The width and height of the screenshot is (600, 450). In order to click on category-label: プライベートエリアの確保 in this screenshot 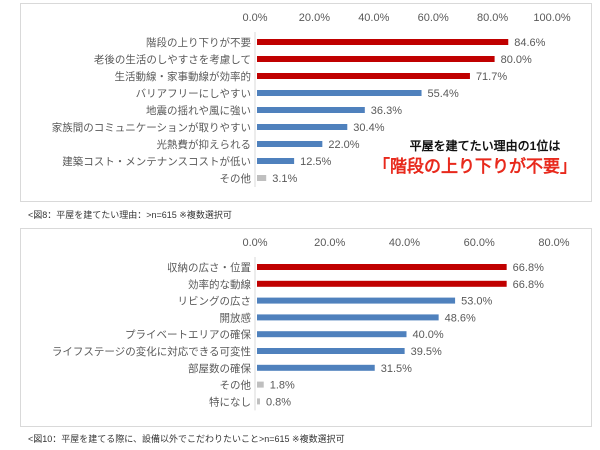, I will do `click(188, 334)`.